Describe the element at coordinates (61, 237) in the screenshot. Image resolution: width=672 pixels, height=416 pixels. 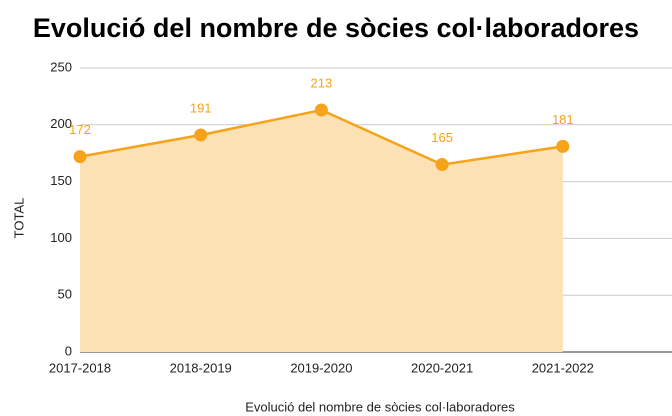
I see `y-tick-label: 100` at that location.